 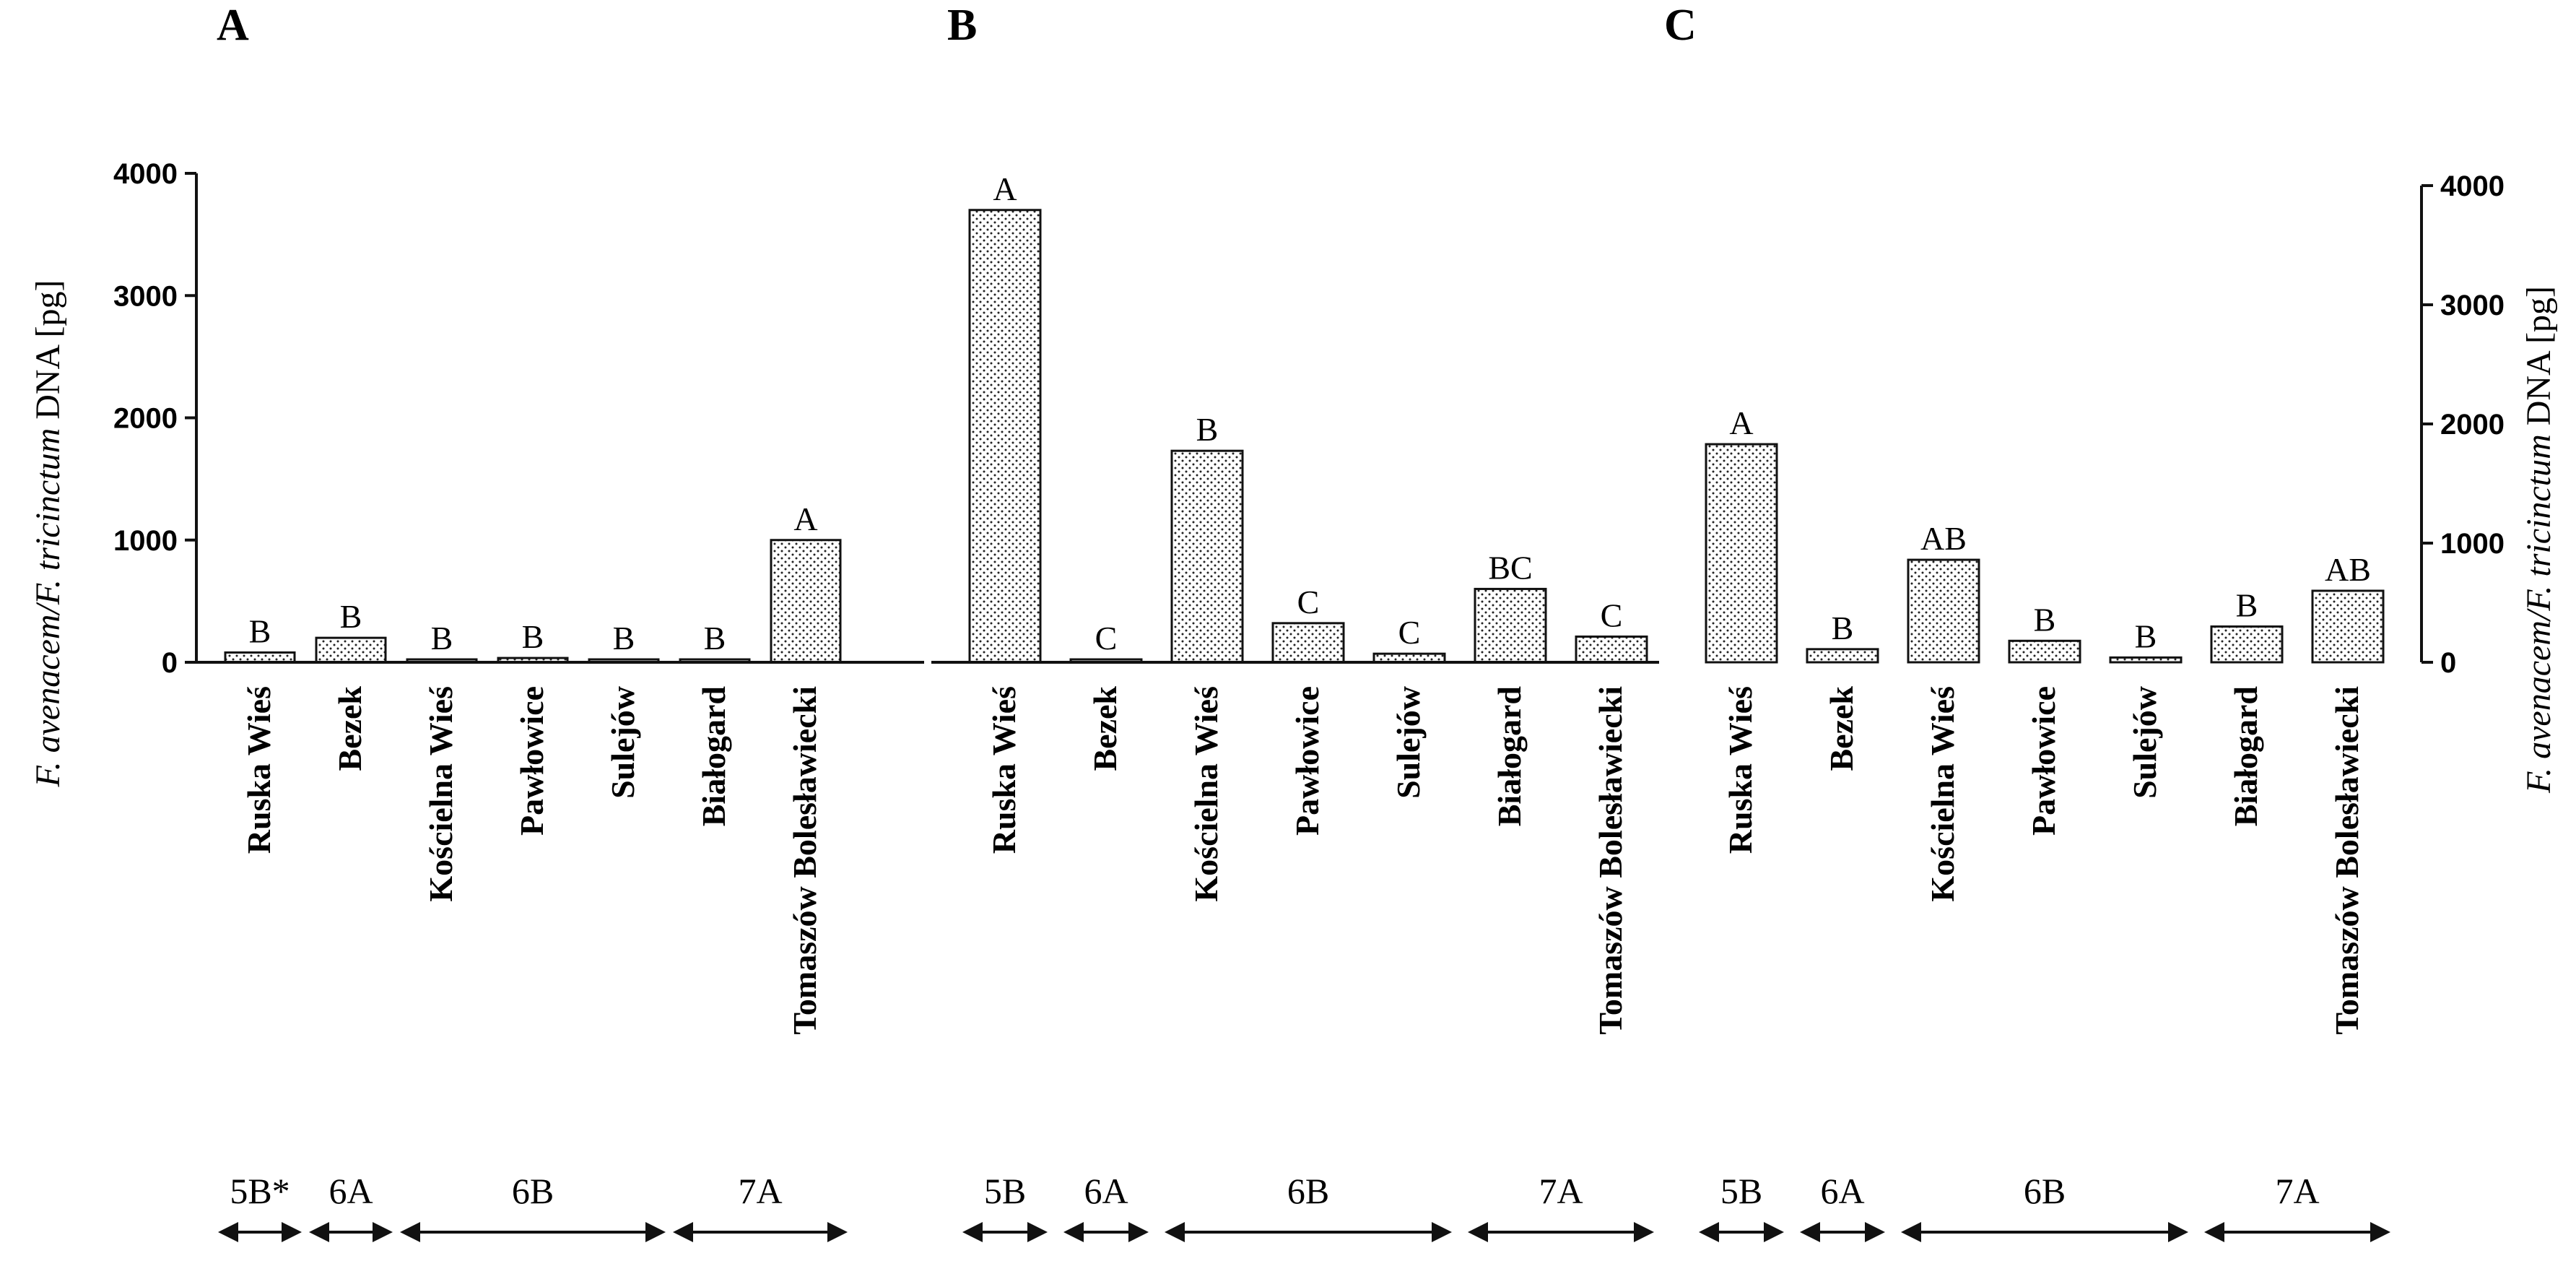 What do you see at coordinates (1308, 1191) in the screenshot?
I see `group-label: 6B` at bounding box center [1308, 1191].